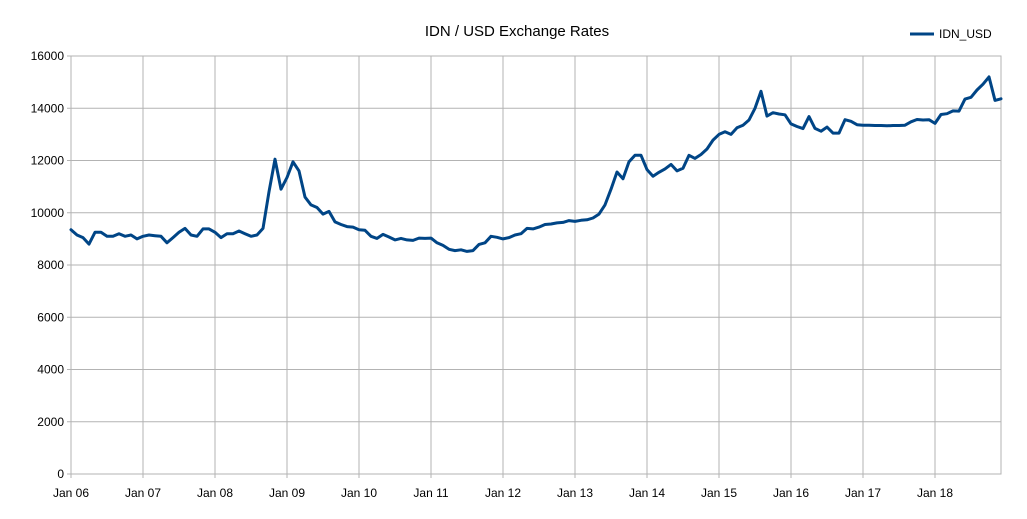  What do you see at coordinates (143, 493) in the screenshot?
I see `x-tick-label: Jan 07` at bounding box center [143, 493].